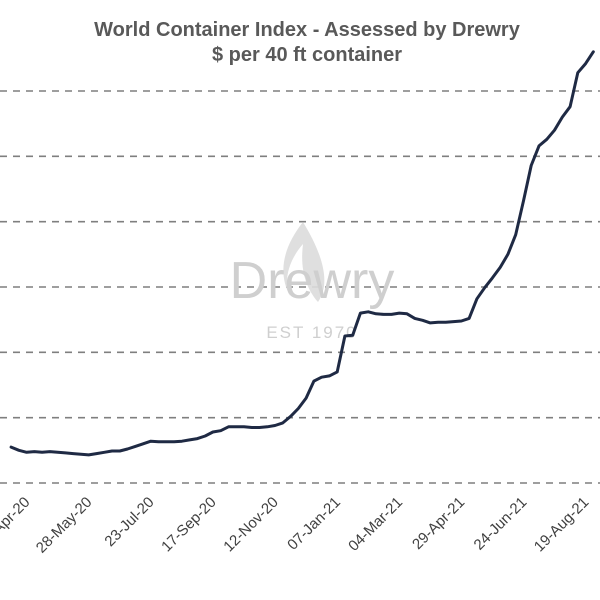 This screenshot has width=600, height=600. What do you see at coordinates (438, 523) in the screenshot?
I see `x-tick-label: 29-Apr-21` at bounding box center [438, 523].